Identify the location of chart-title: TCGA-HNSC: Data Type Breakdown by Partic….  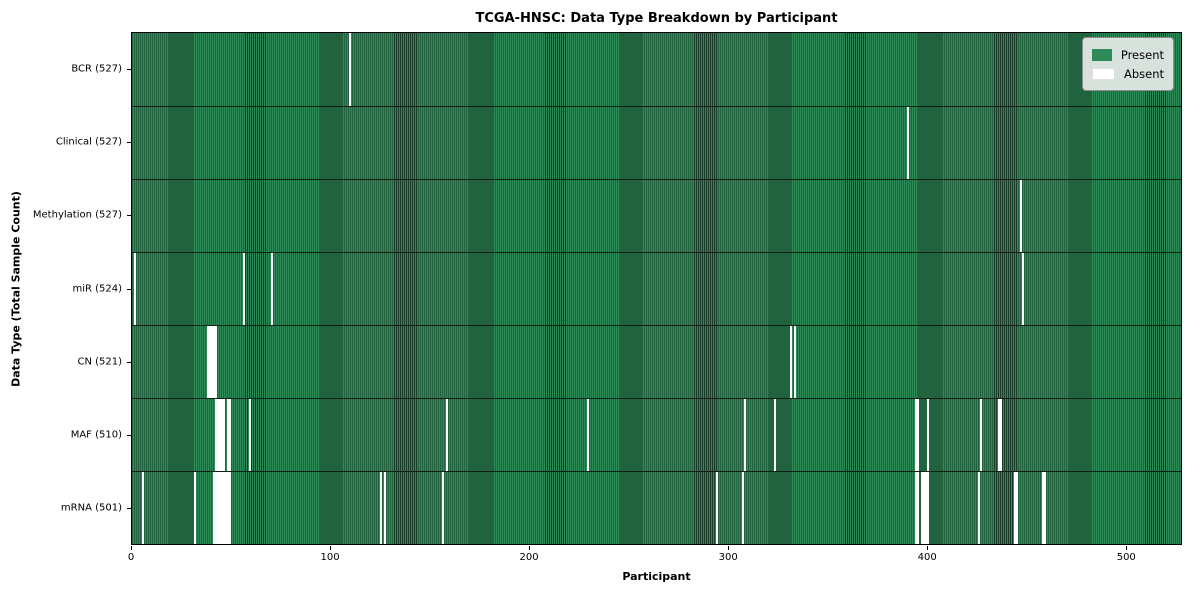
(656, 18).